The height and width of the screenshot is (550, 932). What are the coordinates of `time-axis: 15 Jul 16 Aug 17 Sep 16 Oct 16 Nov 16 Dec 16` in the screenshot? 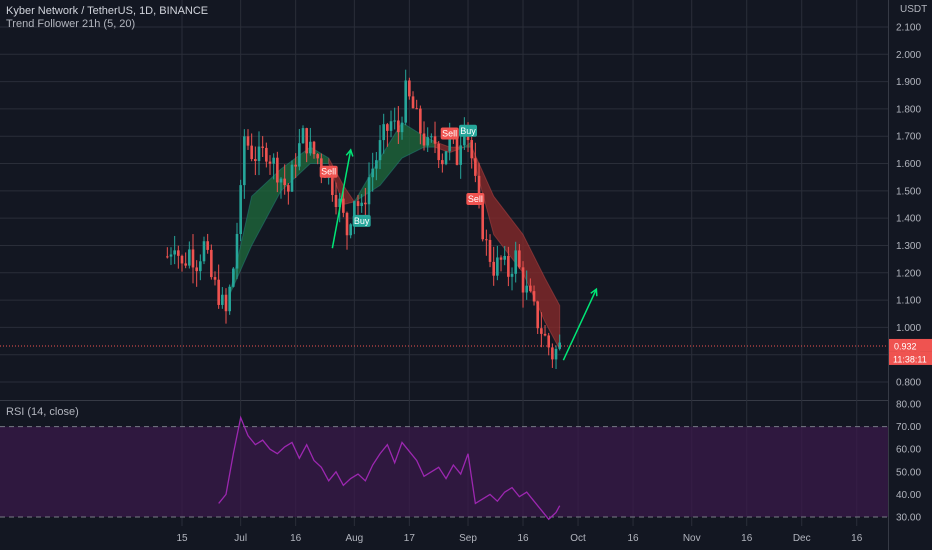 It's located at (519, 538).